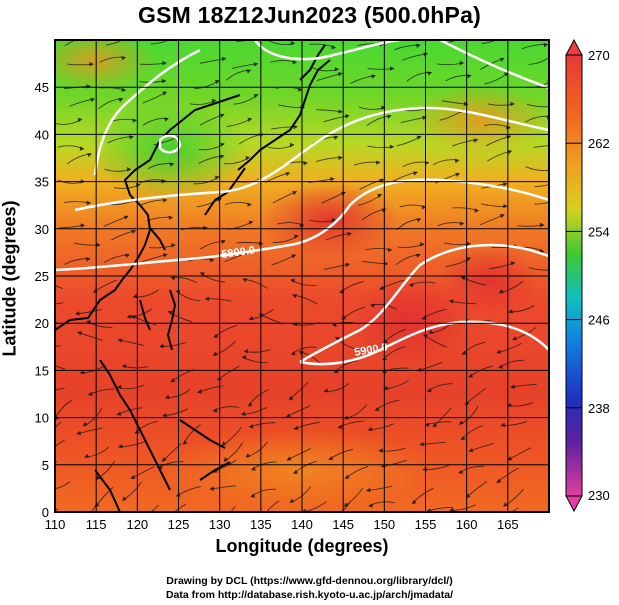  Describe the element at coordinates (309, 15) in the screenshot. I see `chart-title: GSM 18Z12Jun2023 (500.0hPa)` at that location.